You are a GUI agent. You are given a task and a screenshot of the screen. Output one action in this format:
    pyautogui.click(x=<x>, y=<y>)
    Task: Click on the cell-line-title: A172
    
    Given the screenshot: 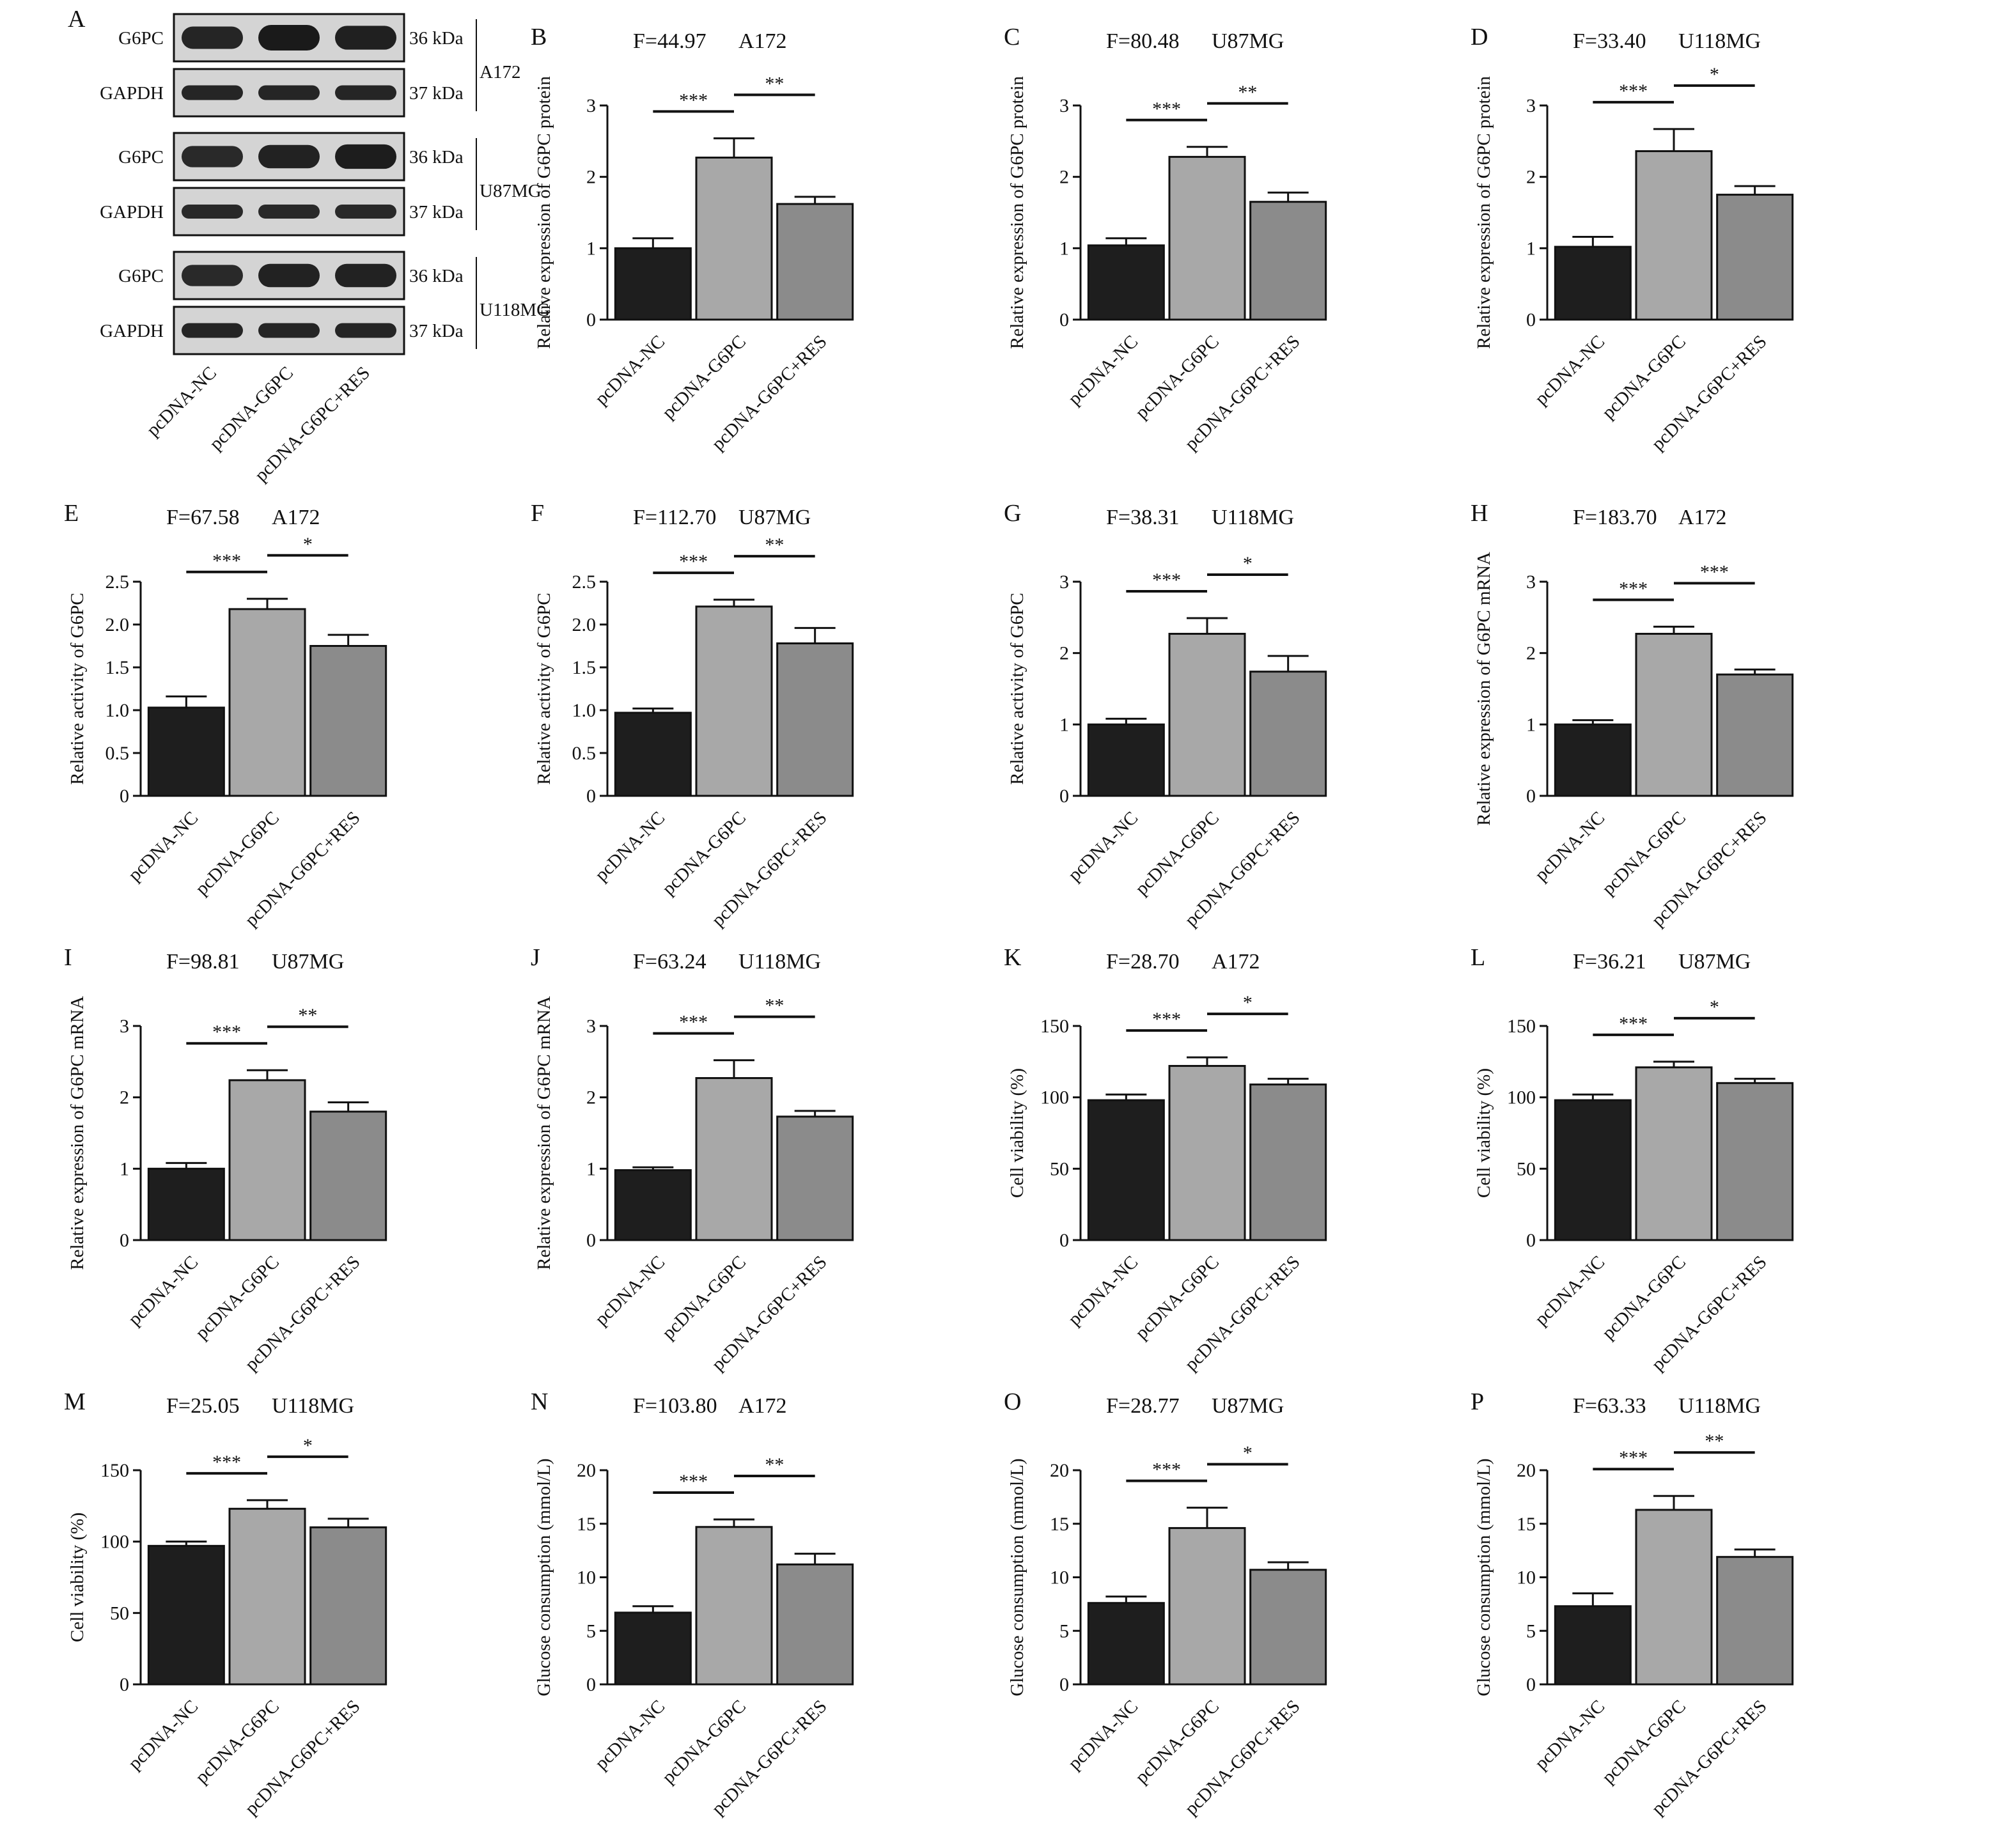 What is the action you would take?
    pyautogui.click(x=763, y=41)
    